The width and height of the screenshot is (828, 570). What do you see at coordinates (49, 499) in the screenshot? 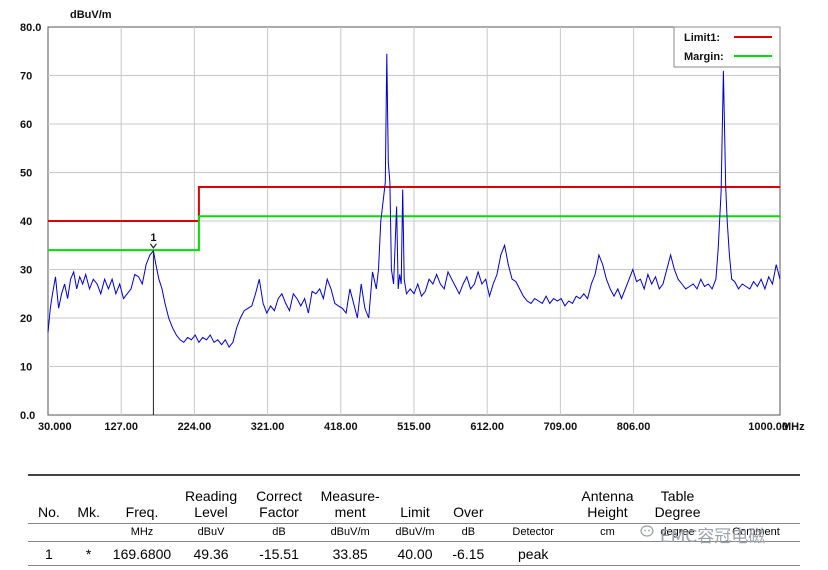
I see `header-no: No.` at bounding box center [49, 499].